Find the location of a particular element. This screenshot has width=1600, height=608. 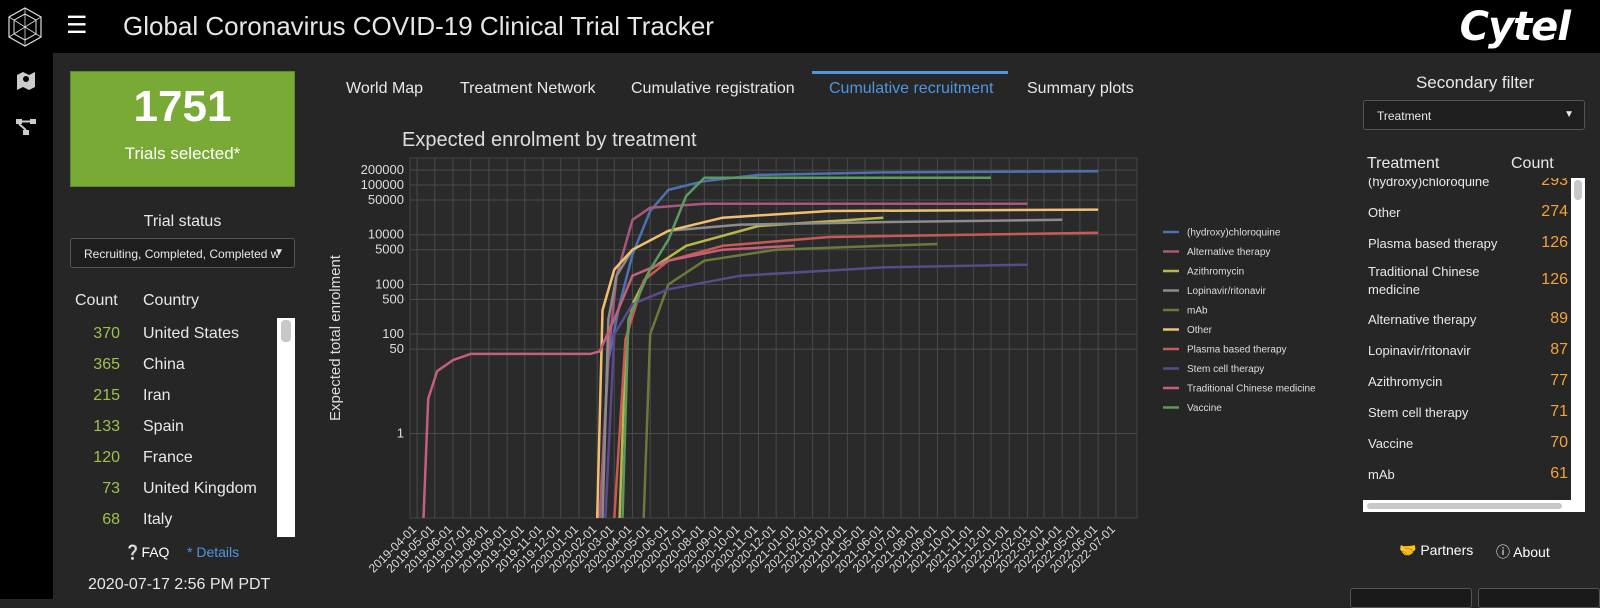

table-row: Vaccine 70 is located at coordinates (1465, 450).